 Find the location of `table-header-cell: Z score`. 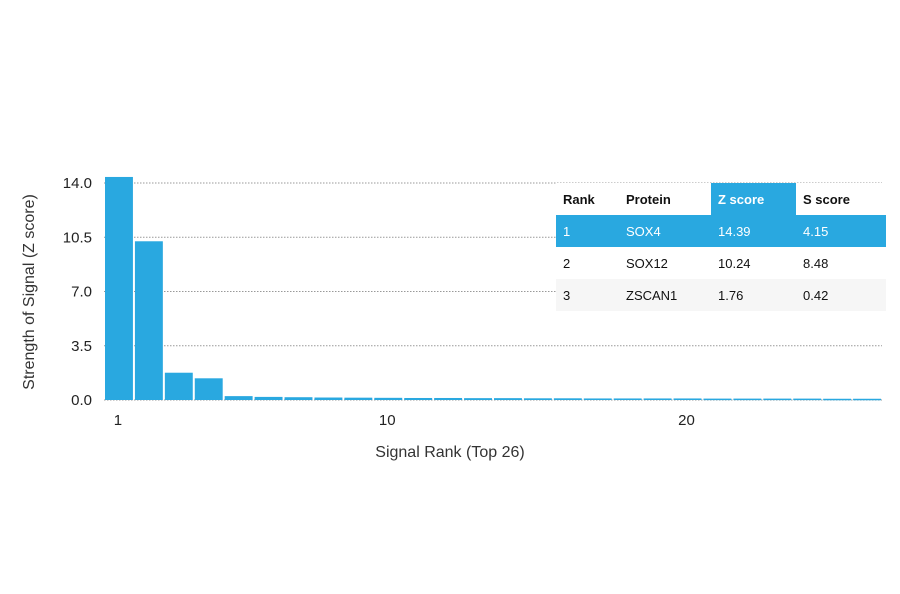

table-header-cell: Z score is located at coordinates (741, 199).